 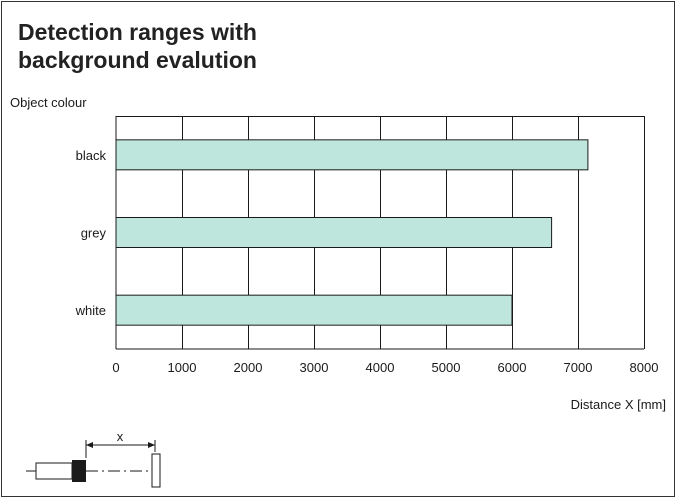 I want to click on category-label-grey: grey, so click(x=94, y=233).